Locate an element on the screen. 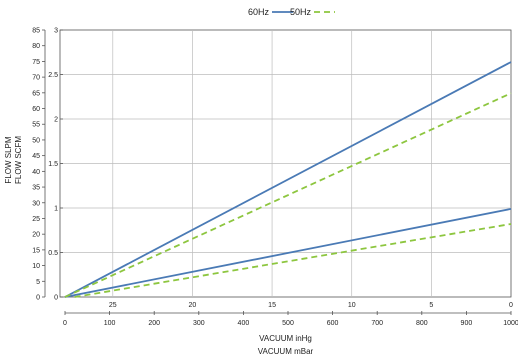  x-axis-title-mbar: VACUUM mBar is located at coordinates (286, 351).